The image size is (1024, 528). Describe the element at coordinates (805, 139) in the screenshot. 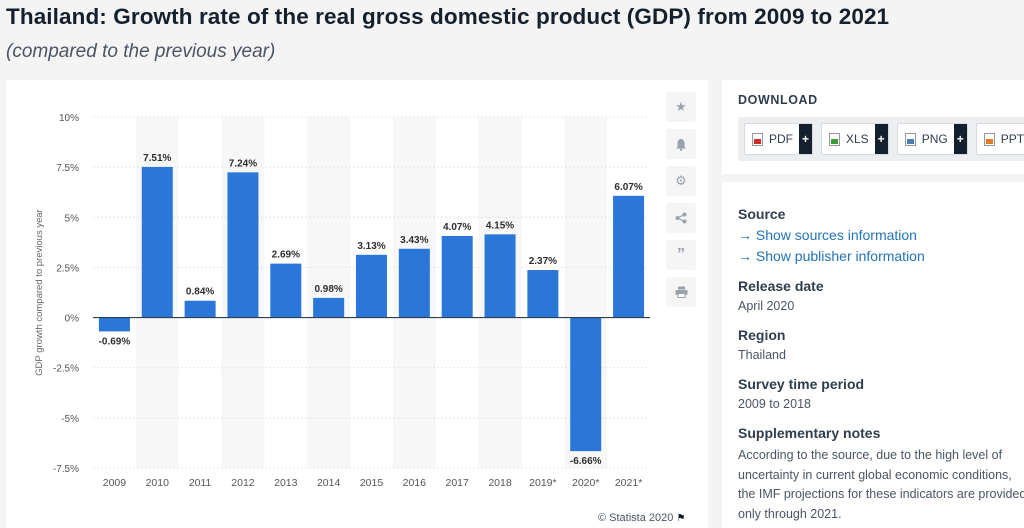

I see `pdf-plus-button: +` at that location.